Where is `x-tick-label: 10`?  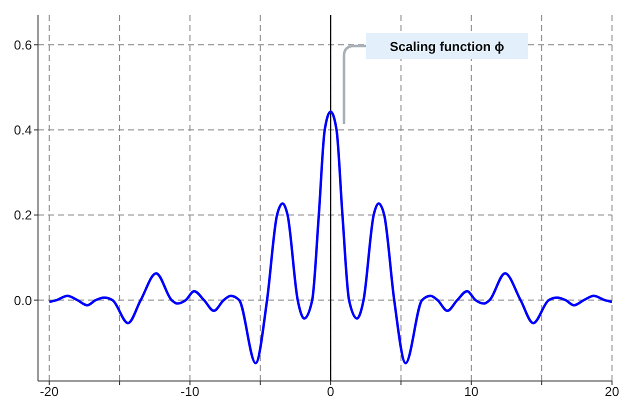
x-tick-label: 10 is located at coordinates (471, 392).